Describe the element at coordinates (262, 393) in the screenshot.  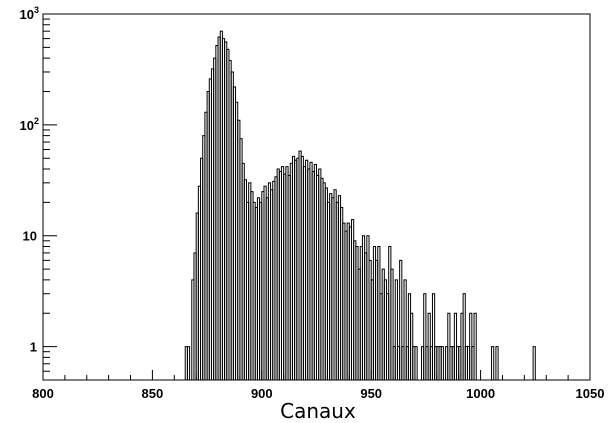
I see `x-tick-label: 900` at that location.